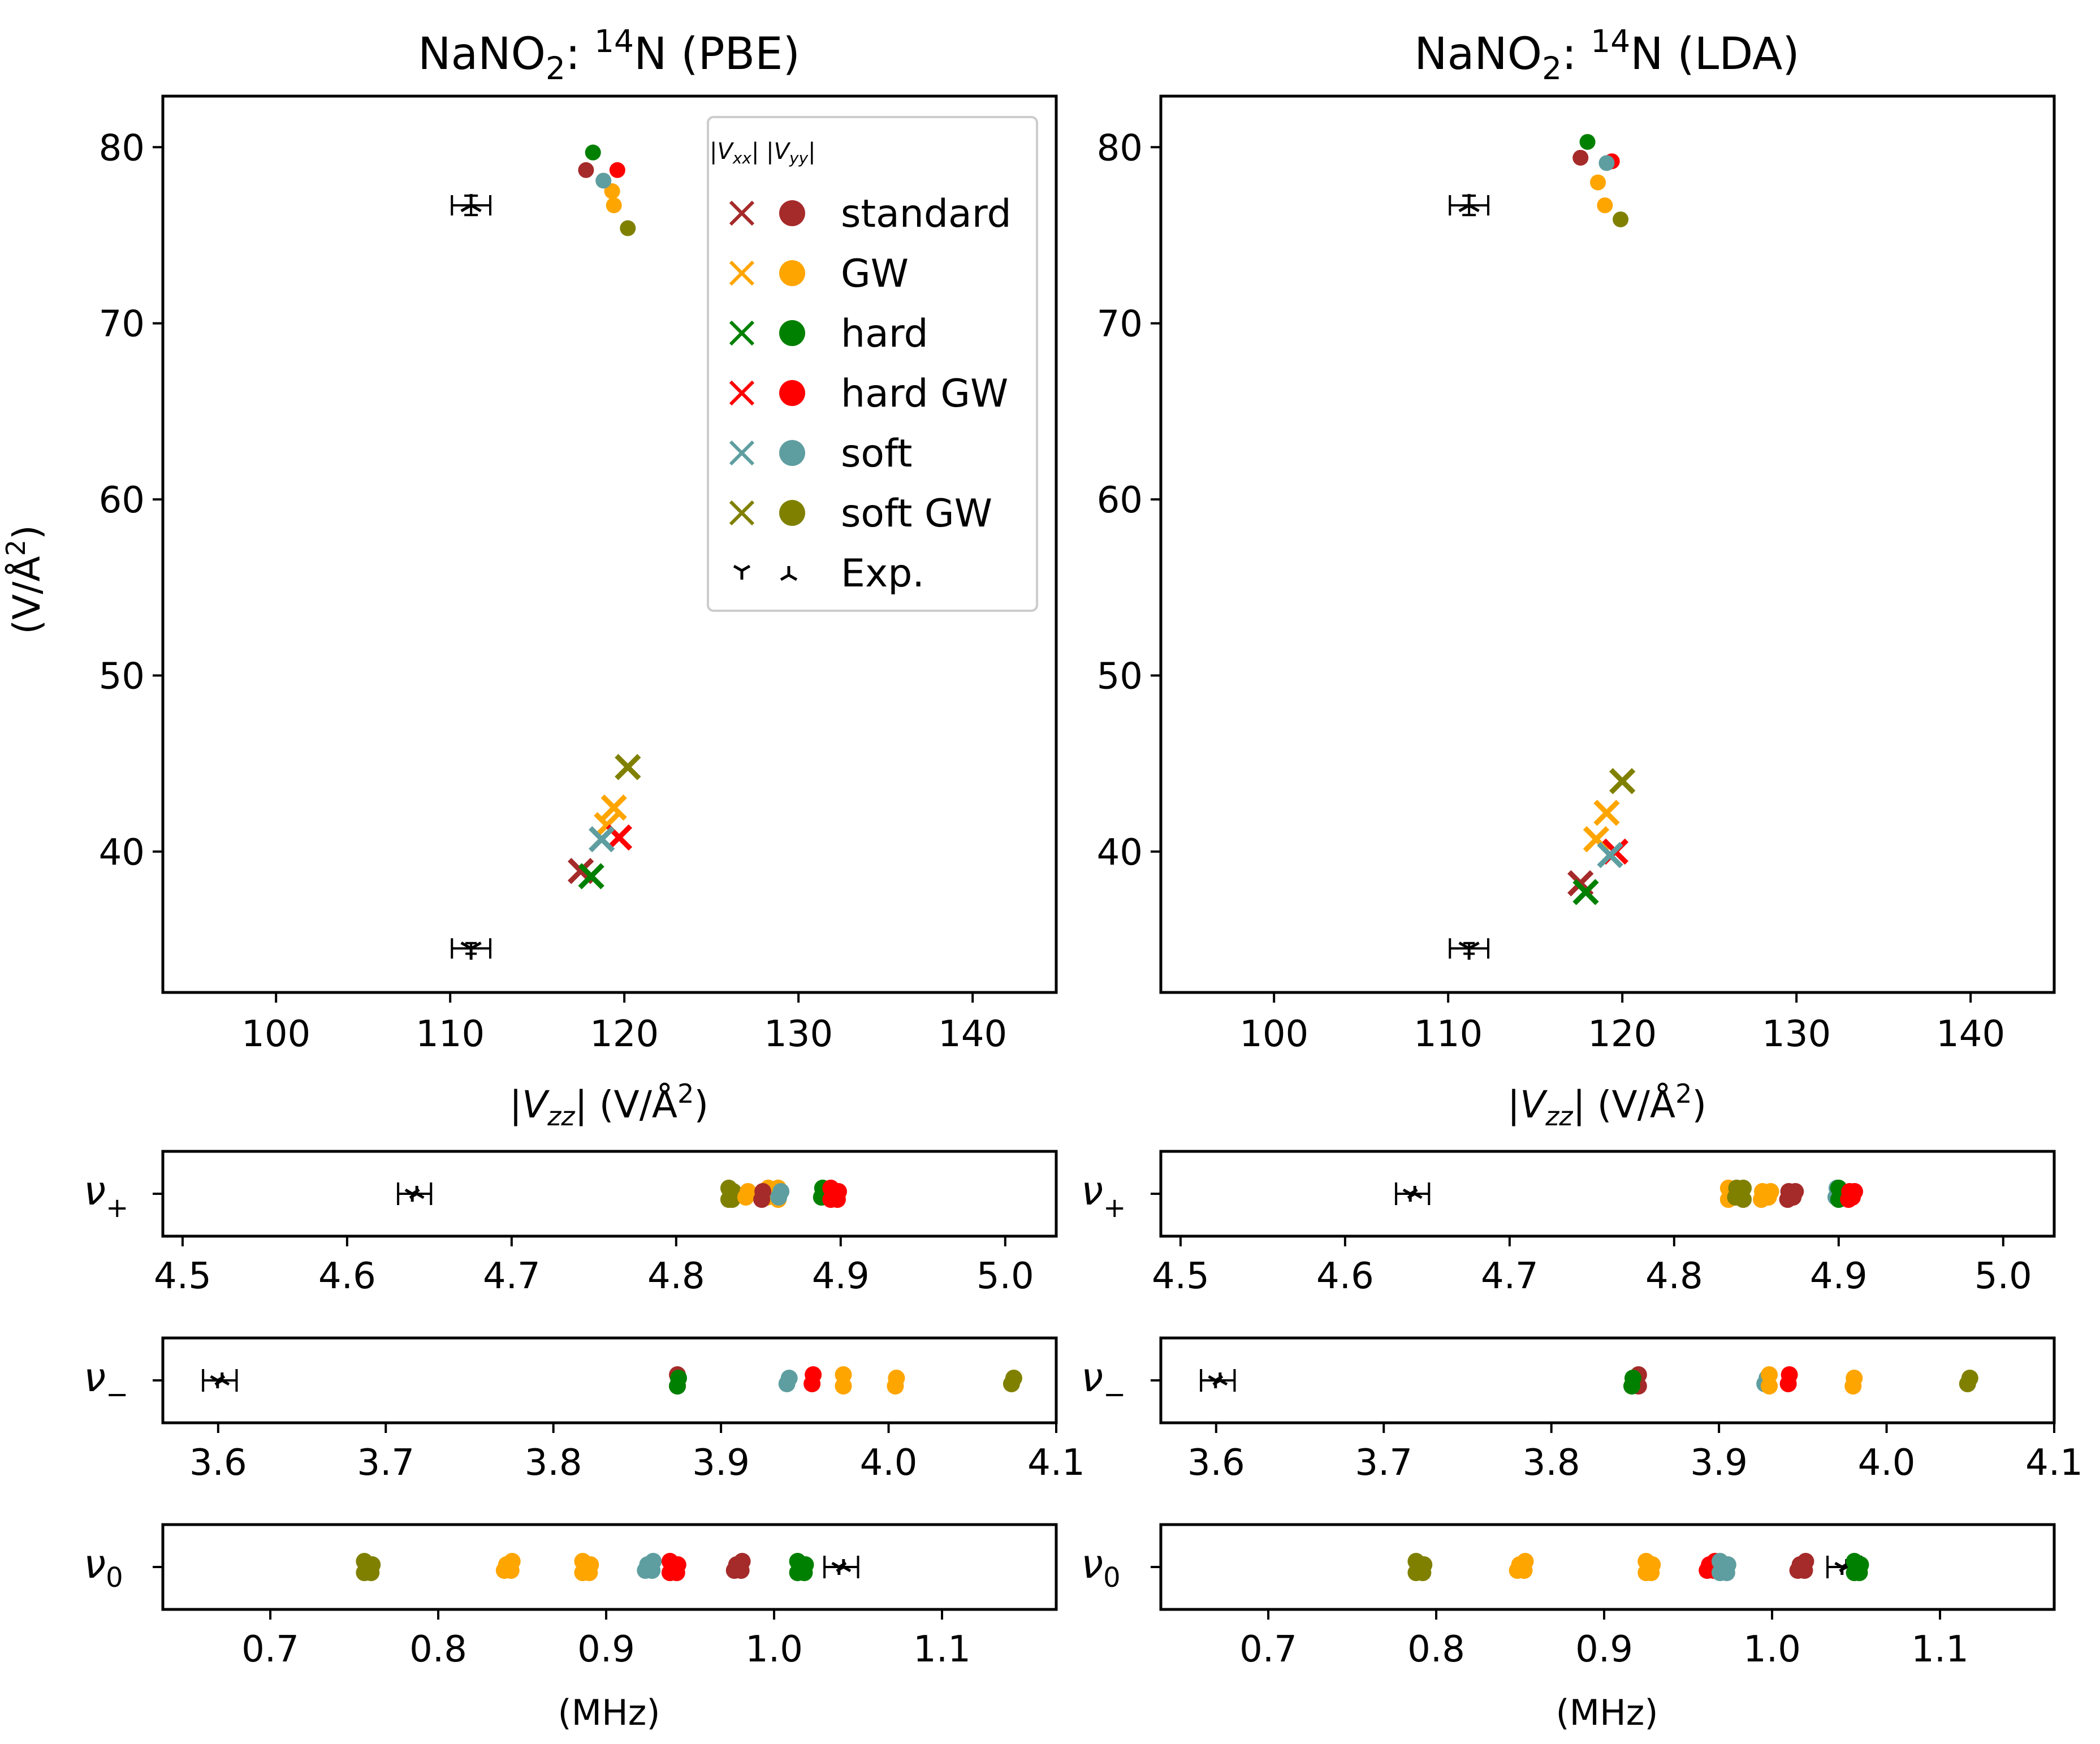 The height and width of the screenshot is (1744, 2100). Describe the element at coordinates (1474, 945) in the screenshot. I see `lda-main-exp-vxx-marker-c` at that location.